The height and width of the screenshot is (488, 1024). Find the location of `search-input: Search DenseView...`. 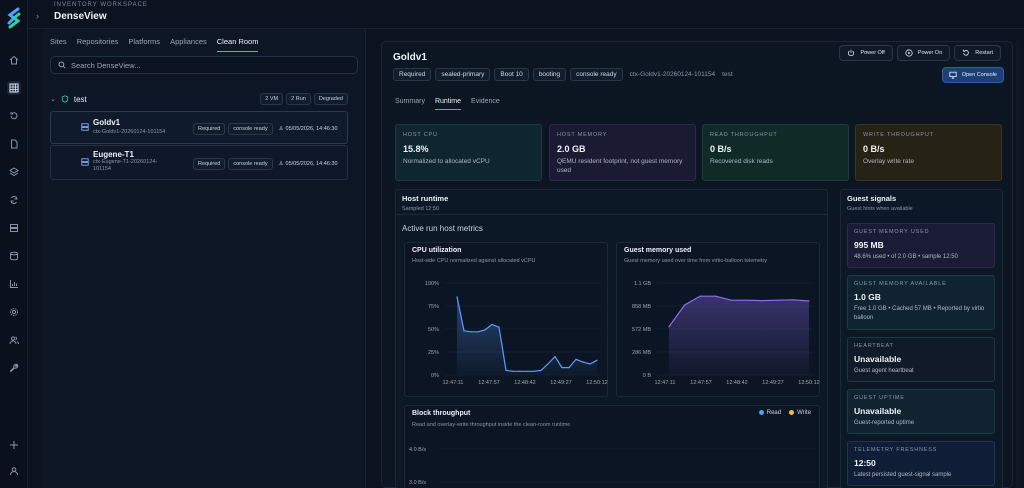

search-input: Search DenseView... is located at coordinates (204, 65).